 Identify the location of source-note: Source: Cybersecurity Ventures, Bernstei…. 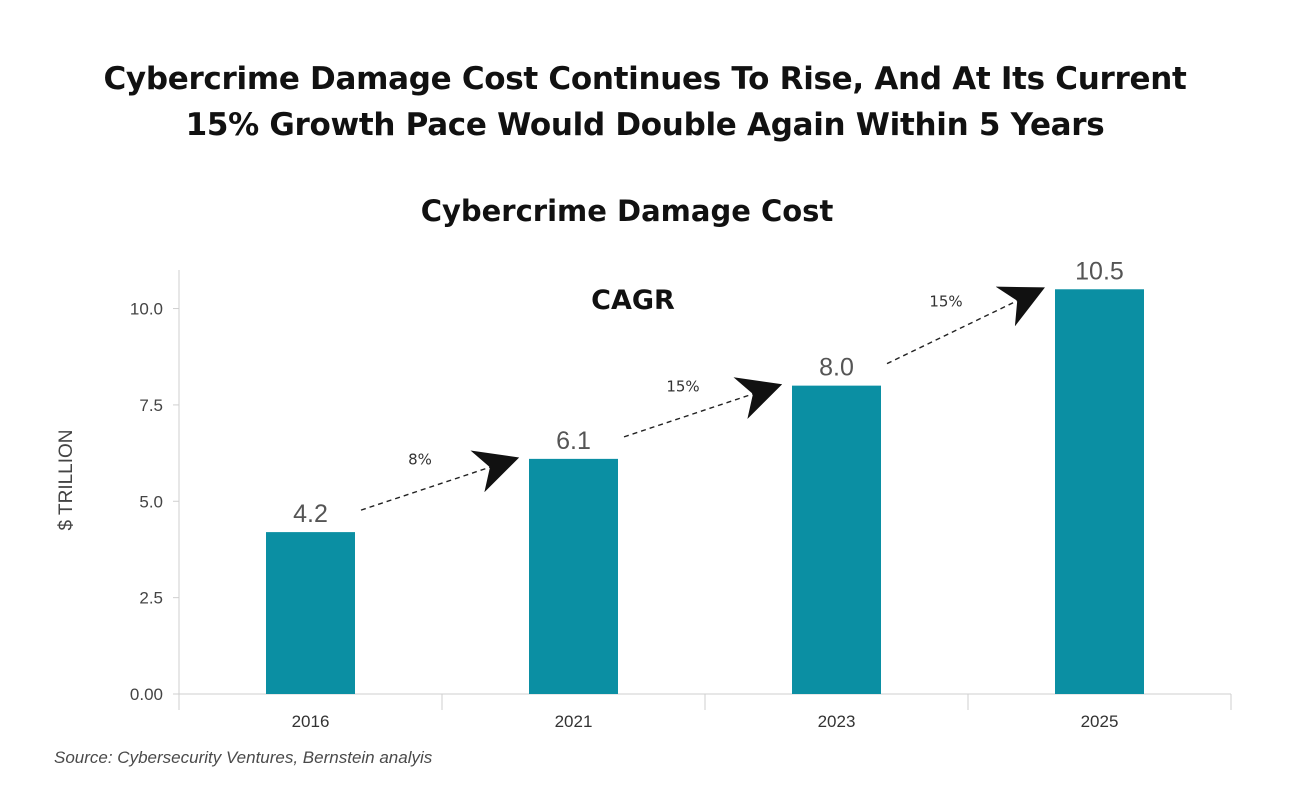
(243, 757).